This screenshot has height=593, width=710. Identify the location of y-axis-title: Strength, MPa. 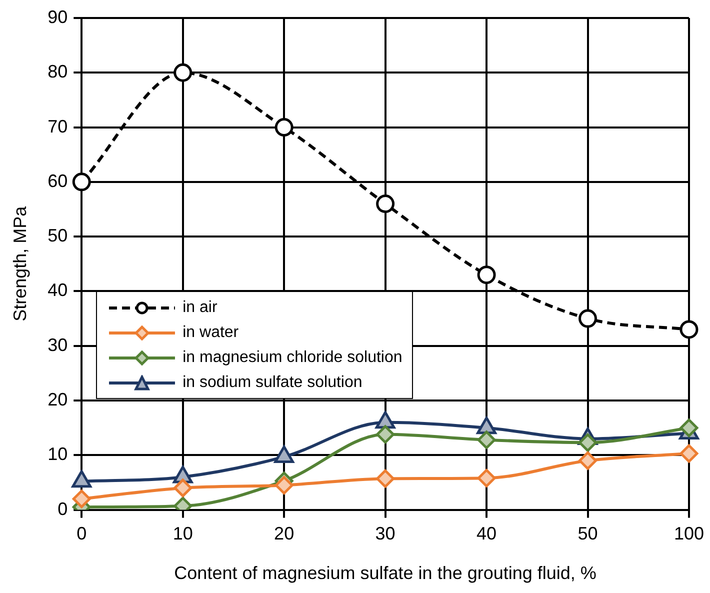
(20, 263).